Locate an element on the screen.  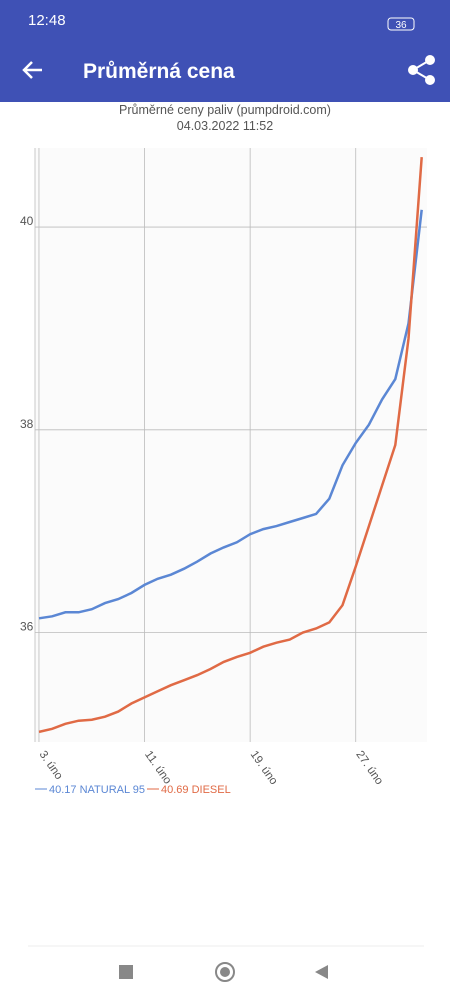
battery-icon is located at coordinates (401, 24).